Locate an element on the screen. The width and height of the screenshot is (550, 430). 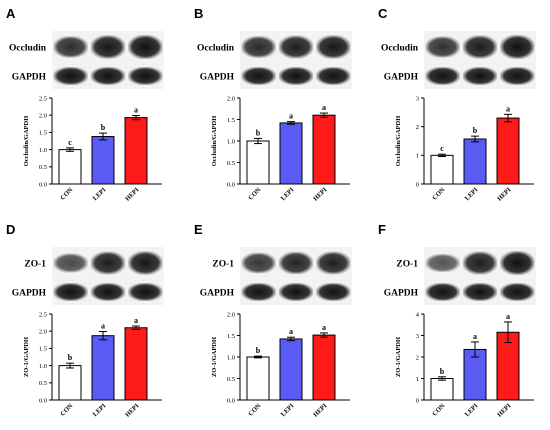
panel-letter: B is located at coordinates (198, 13).